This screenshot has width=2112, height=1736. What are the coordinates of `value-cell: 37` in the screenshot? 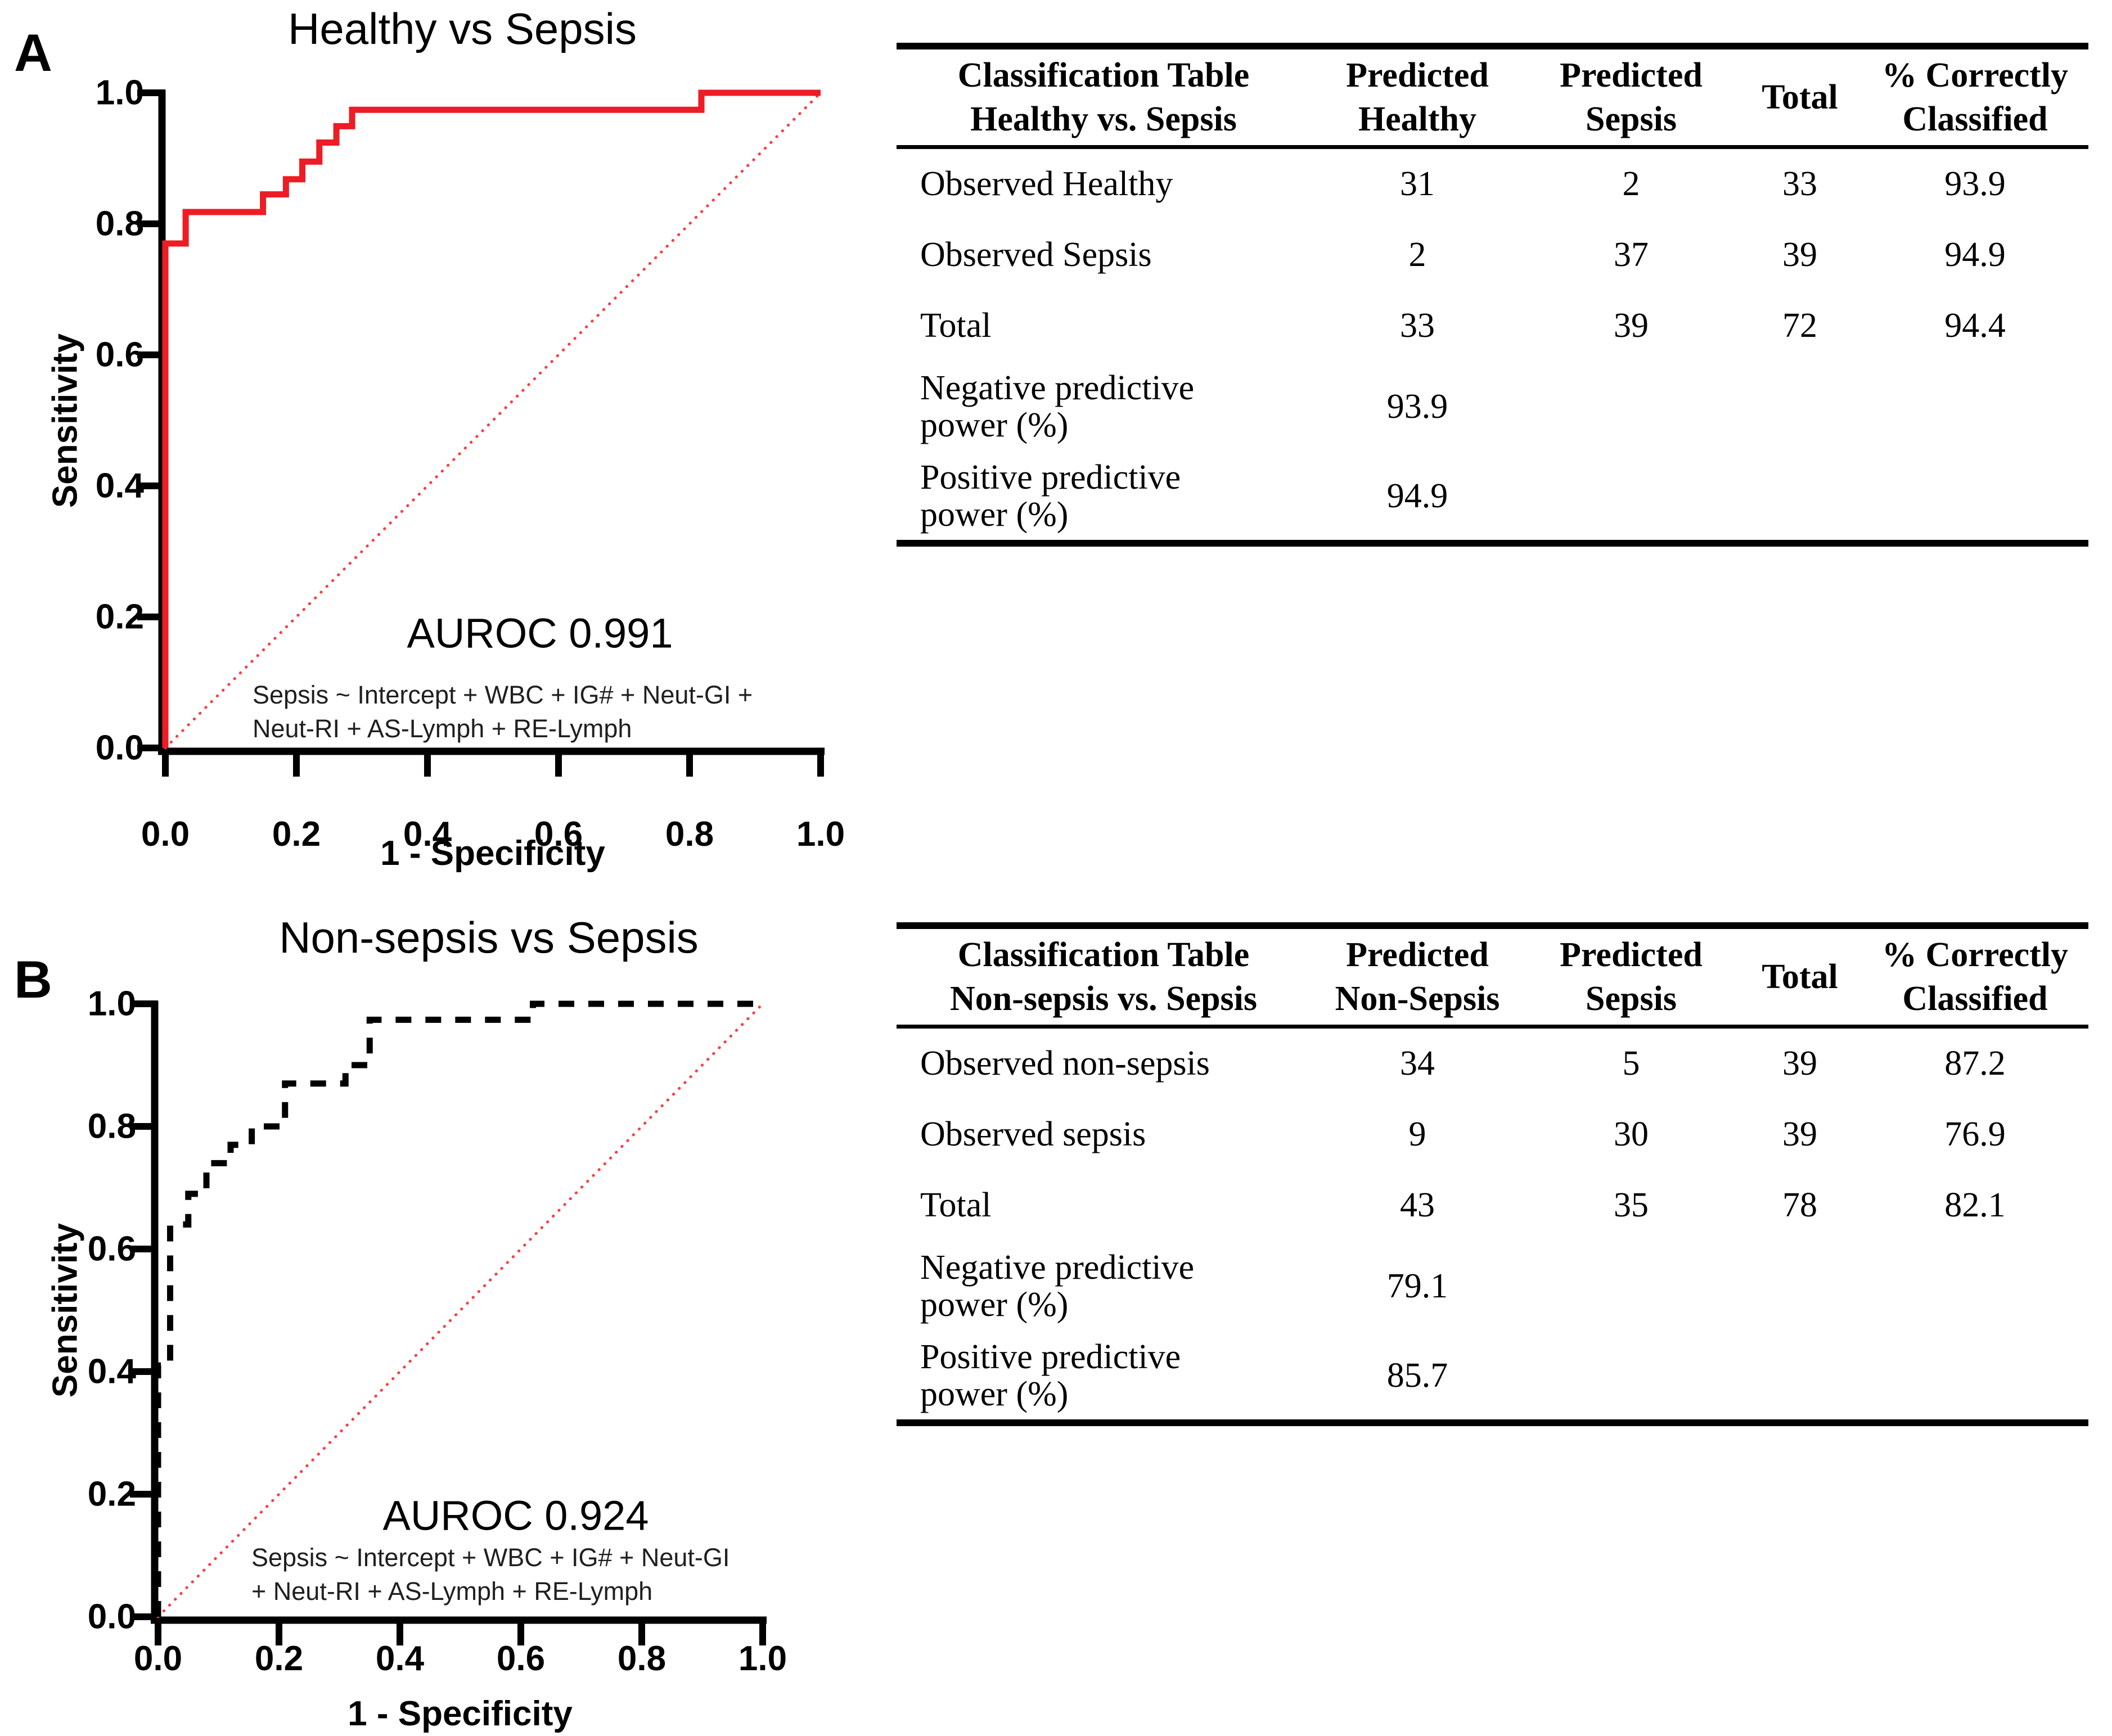 It's located at (1631, 255).